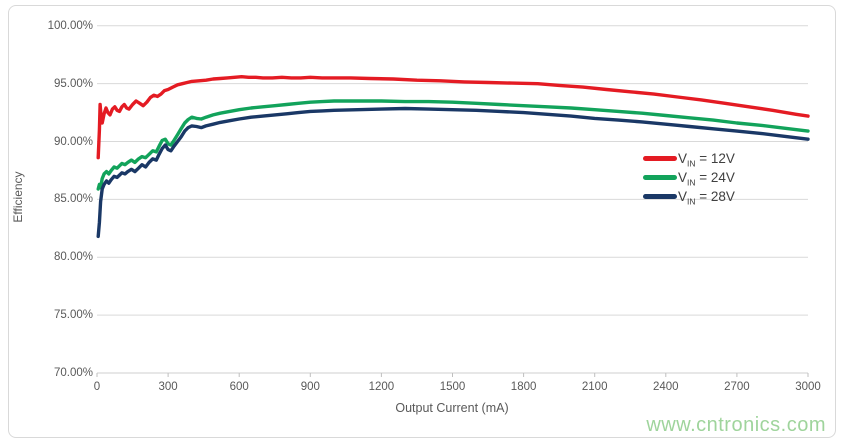 The height and width of the screenshot is (445, 844). Describe the element at coordinates (452, 387) in the screenshot. I see `x-tick-label-1500: 1500` at that location.